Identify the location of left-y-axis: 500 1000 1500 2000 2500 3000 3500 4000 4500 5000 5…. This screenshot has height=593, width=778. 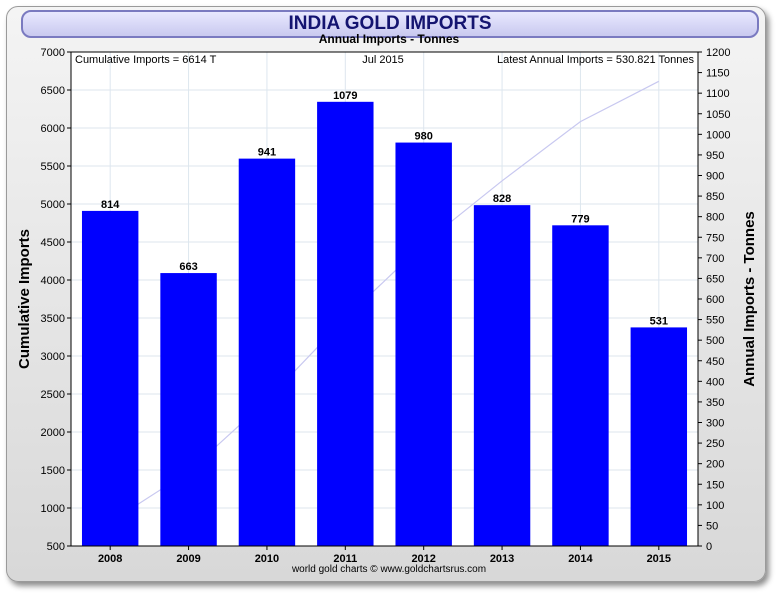
(56, 300).